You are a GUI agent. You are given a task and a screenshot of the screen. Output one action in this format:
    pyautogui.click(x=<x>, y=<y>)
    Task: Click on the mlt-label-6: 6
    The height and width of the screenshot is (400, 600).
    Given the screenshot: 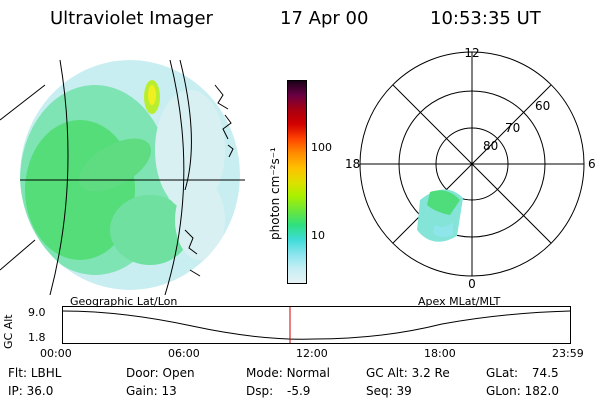 What is the action you would take?
    pyautogui.click(x=592, y=164)
    